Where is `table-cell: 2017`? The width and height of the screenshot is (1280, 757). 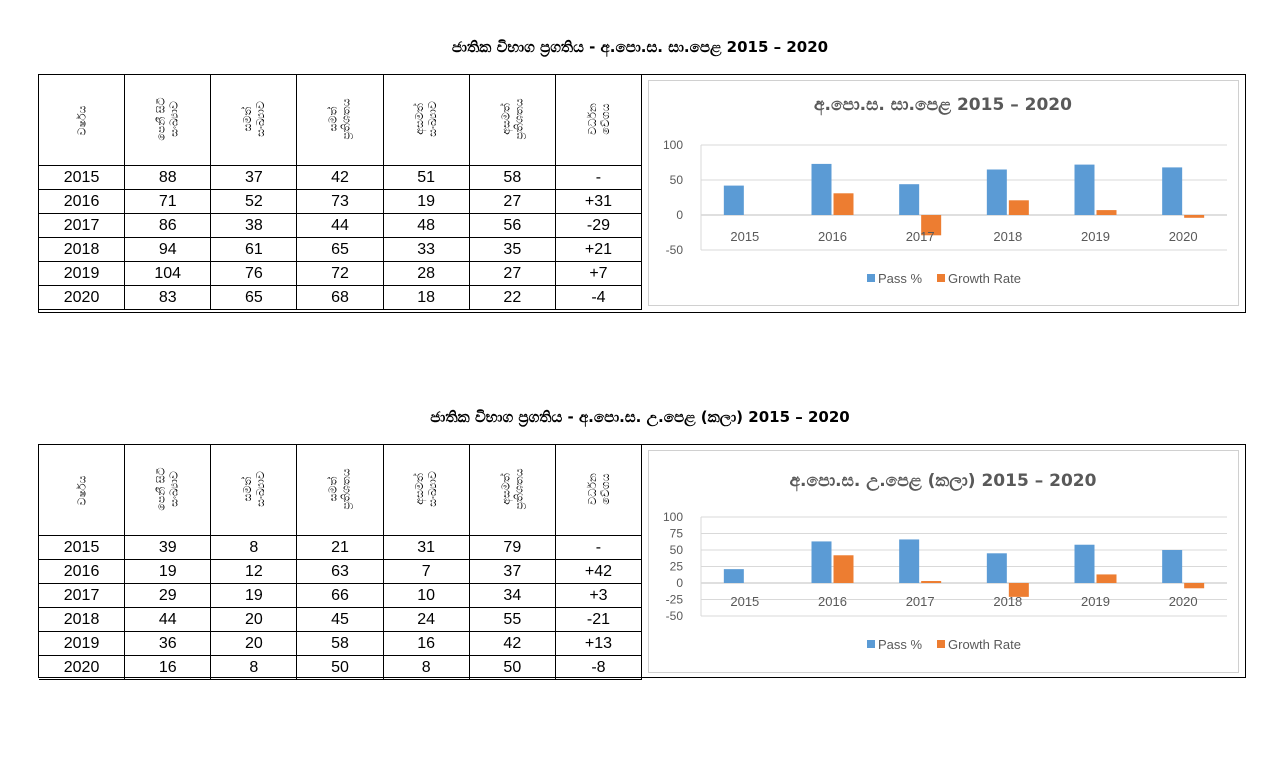
table-cell: 2017 is located at coordinates (82, 225).